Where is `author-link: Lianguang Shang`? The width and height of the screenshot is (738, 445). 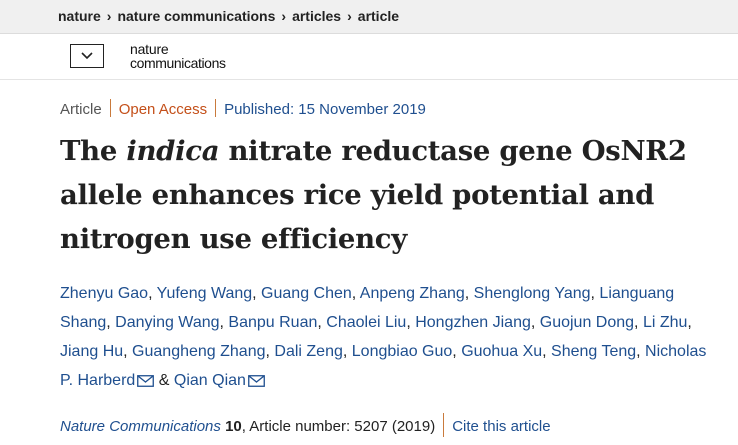 author-link: Lianguang Shang is located at coordinates (367, 308).